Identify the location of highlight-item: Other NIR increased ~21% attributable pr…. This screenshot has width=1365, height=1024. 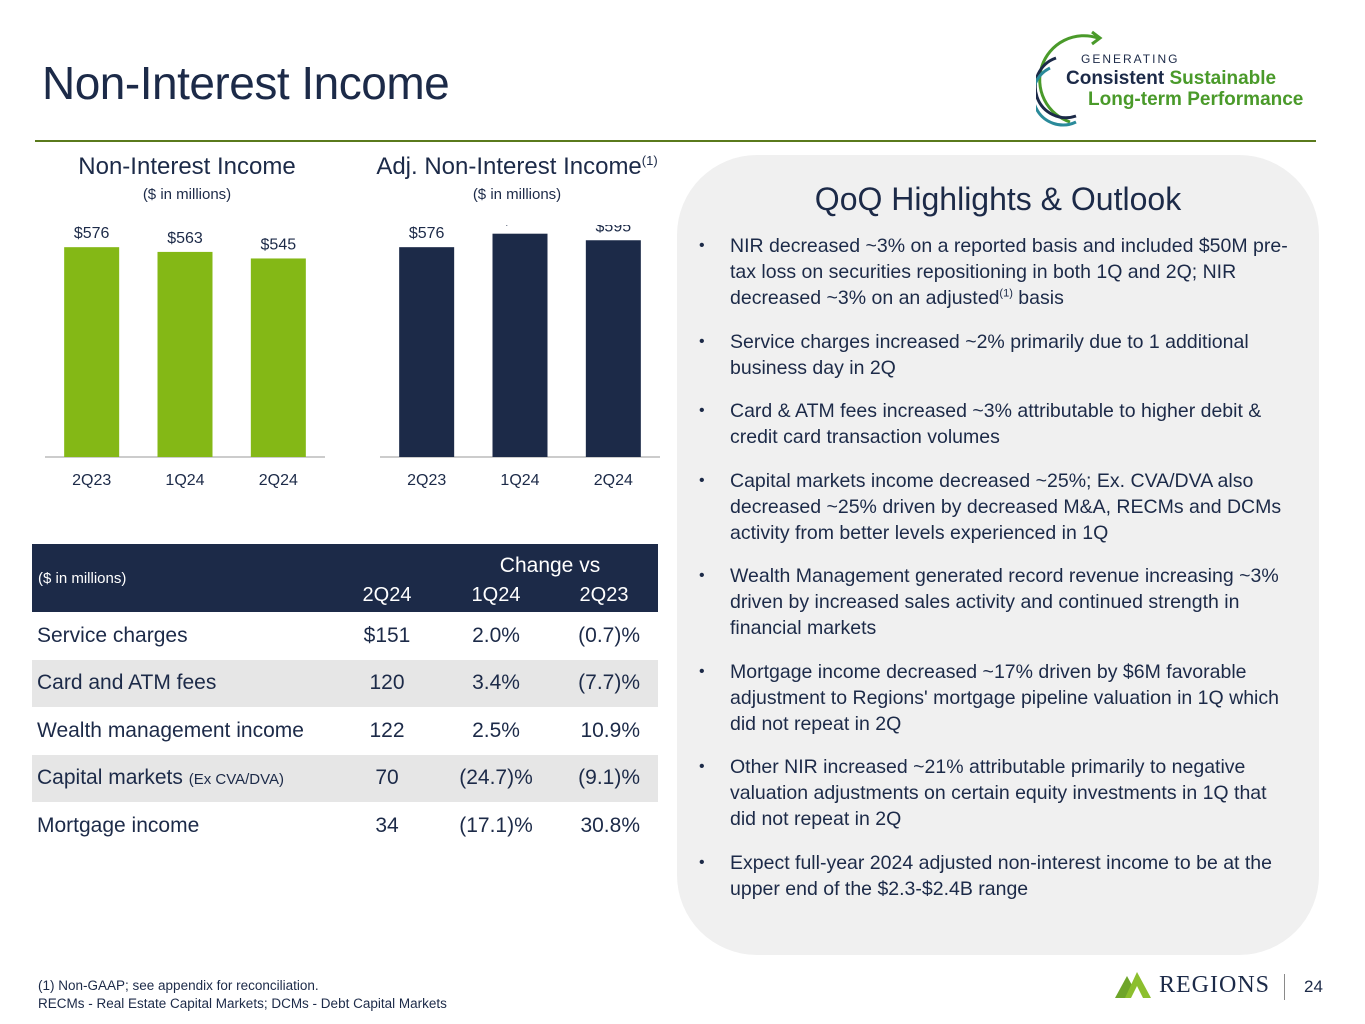
(994, 793).